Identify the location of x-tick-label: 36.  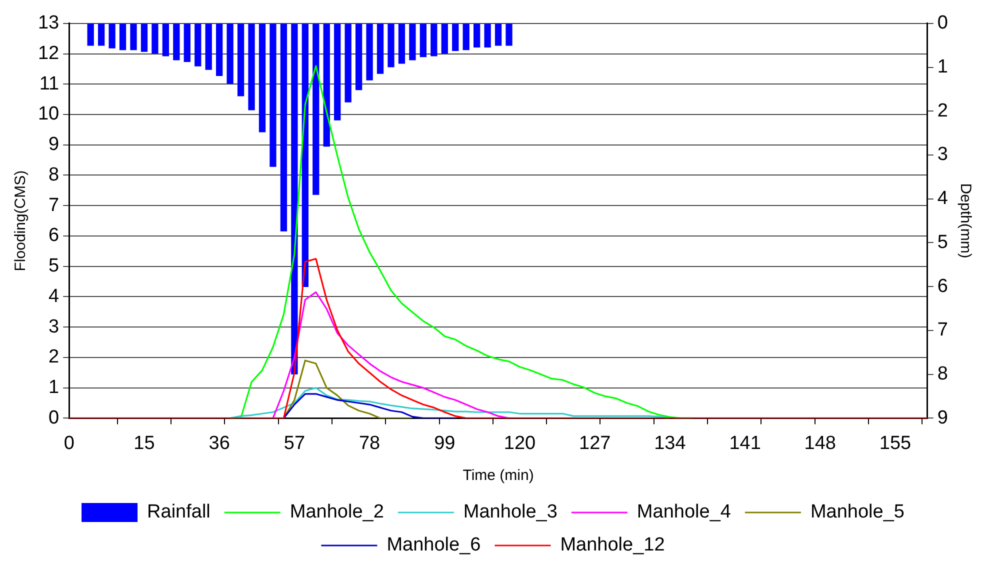
(219, 443).